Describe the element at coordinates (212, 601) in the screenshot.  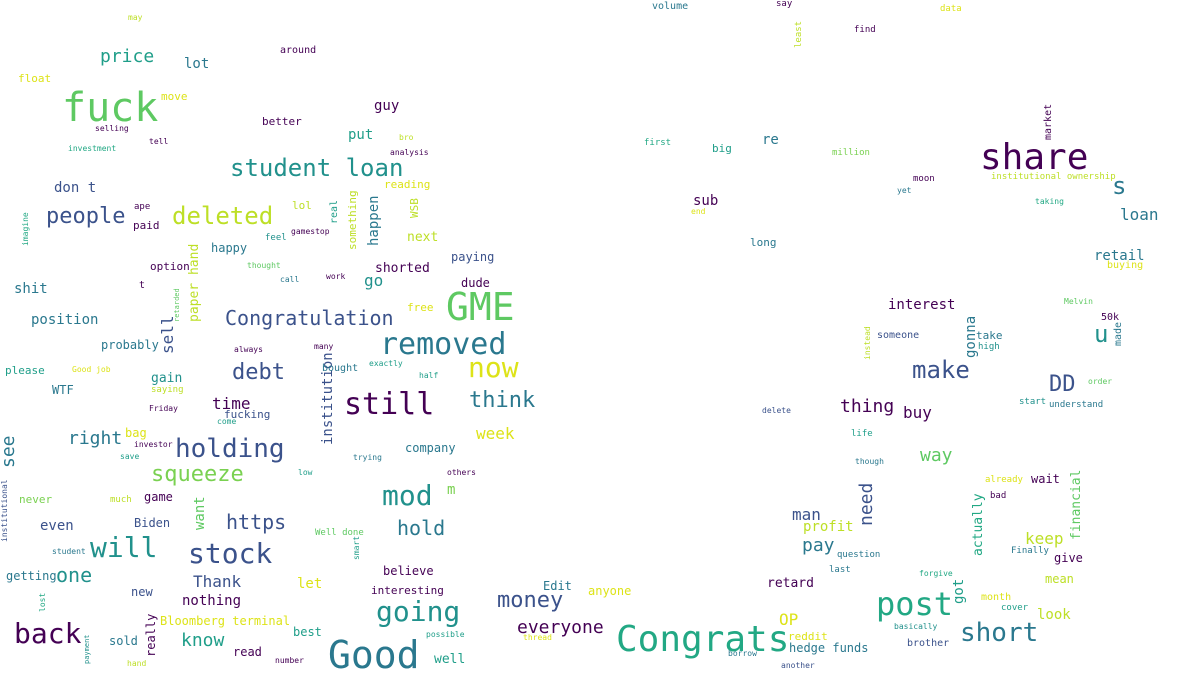
I see `cloud-word: nothing` at that location.